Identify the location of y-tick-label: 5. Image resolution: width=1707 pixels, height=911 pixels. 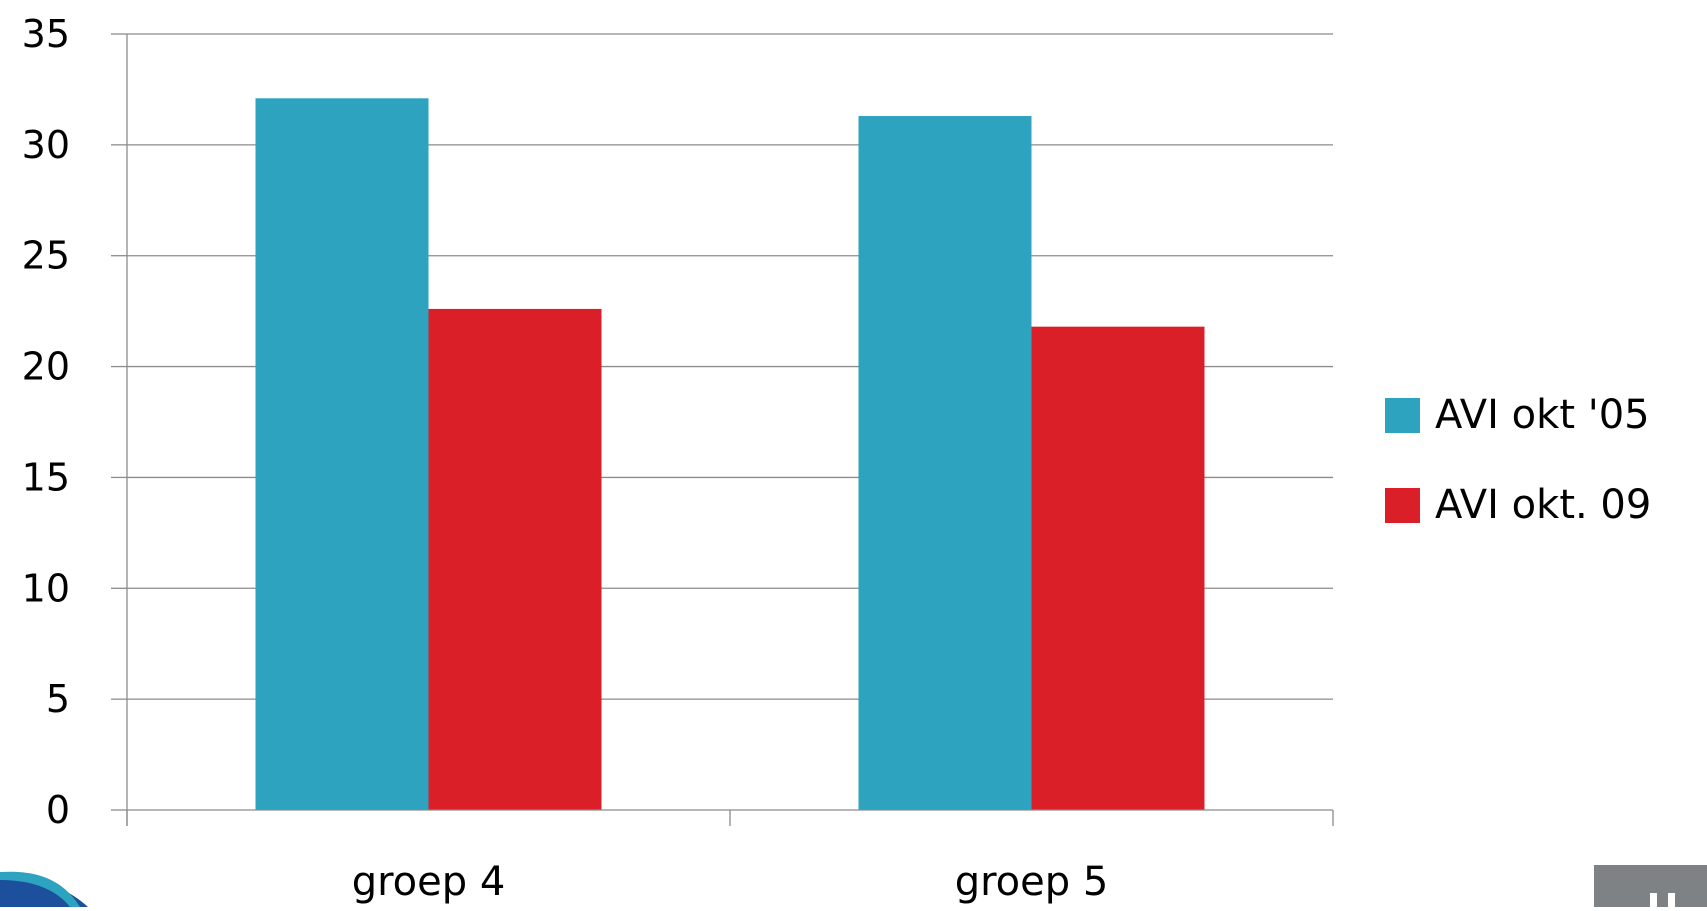
(58, 699).